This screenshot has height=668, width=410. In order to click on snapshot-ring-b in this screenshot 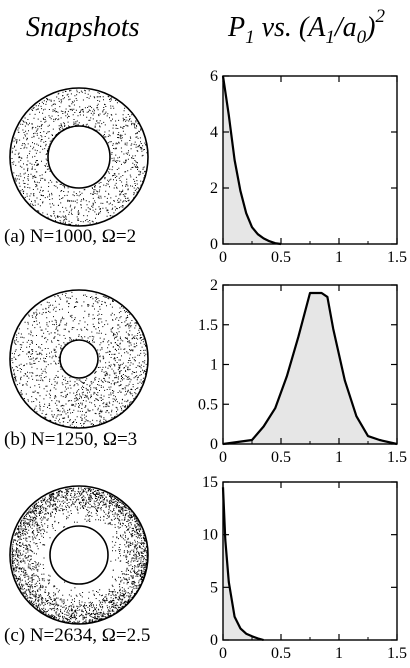, I will do `click(79, 359)`.